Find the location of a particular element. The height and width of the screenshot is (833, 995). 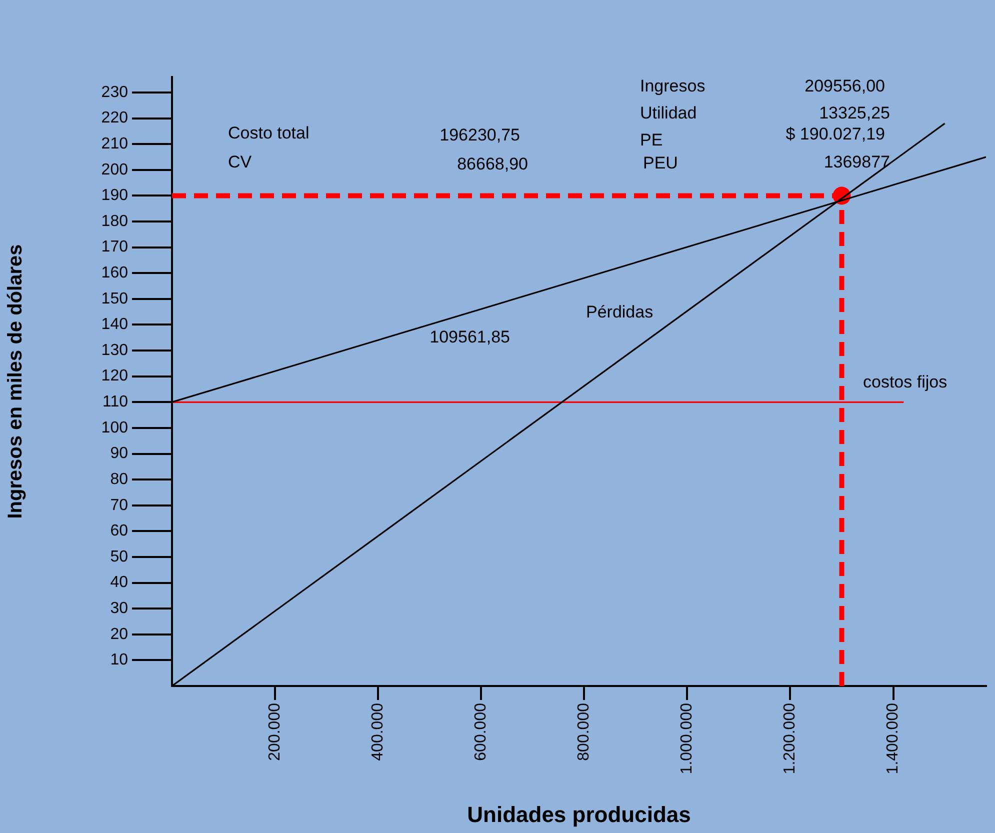

y-tick-label: 180 is located at coordinates (114, 221).